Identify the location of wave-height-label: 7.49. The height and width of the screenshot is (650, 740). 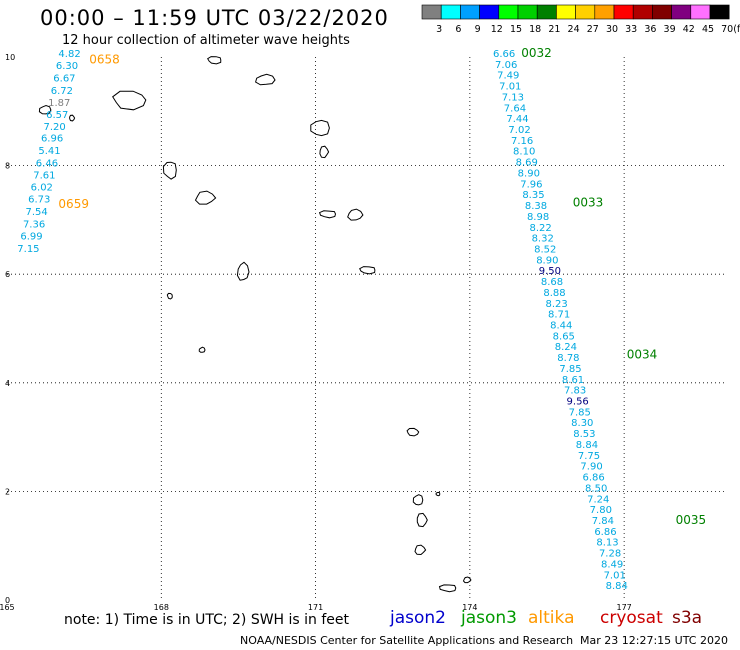
(508, 76).